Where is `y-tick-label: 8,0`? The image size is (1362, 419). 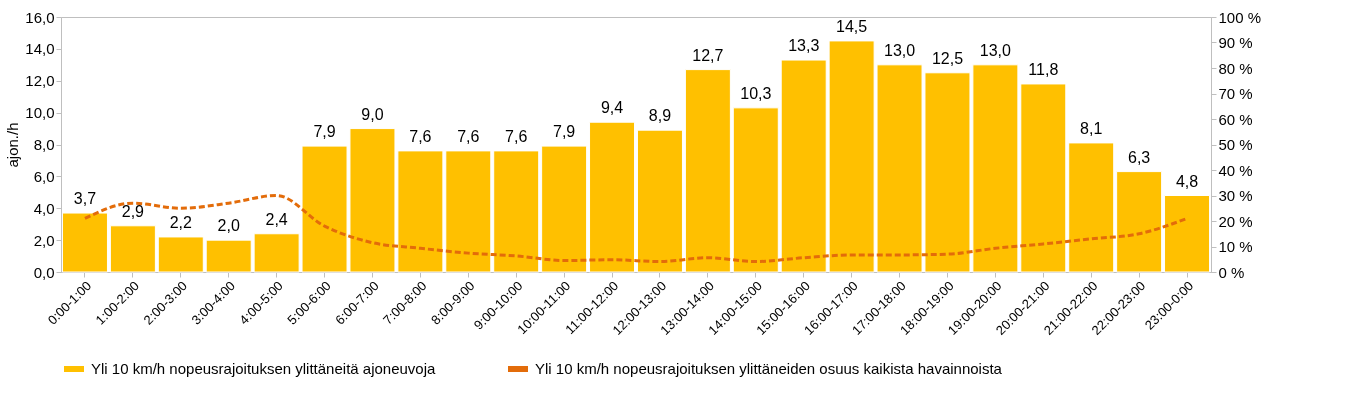 y-tick-label: 8,0 is located at coordinates (44, 144).